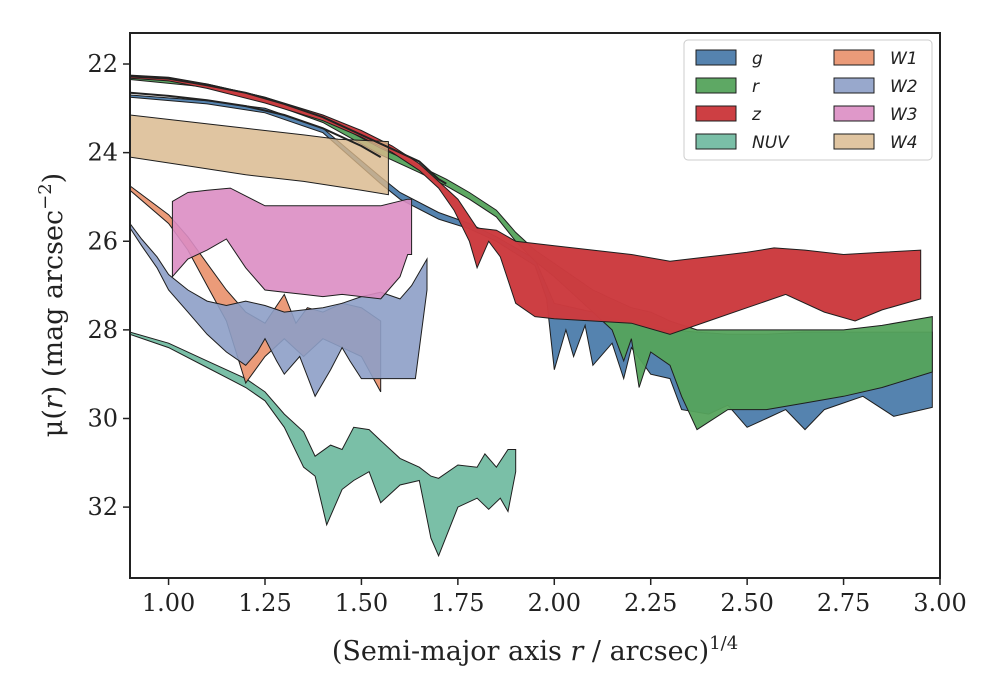 The image size is (1000, 700). What do you see at coordinates (361, 603) in the screenshot?
I see `x-tick-label: 1.50` at bounding box center [361, 603].